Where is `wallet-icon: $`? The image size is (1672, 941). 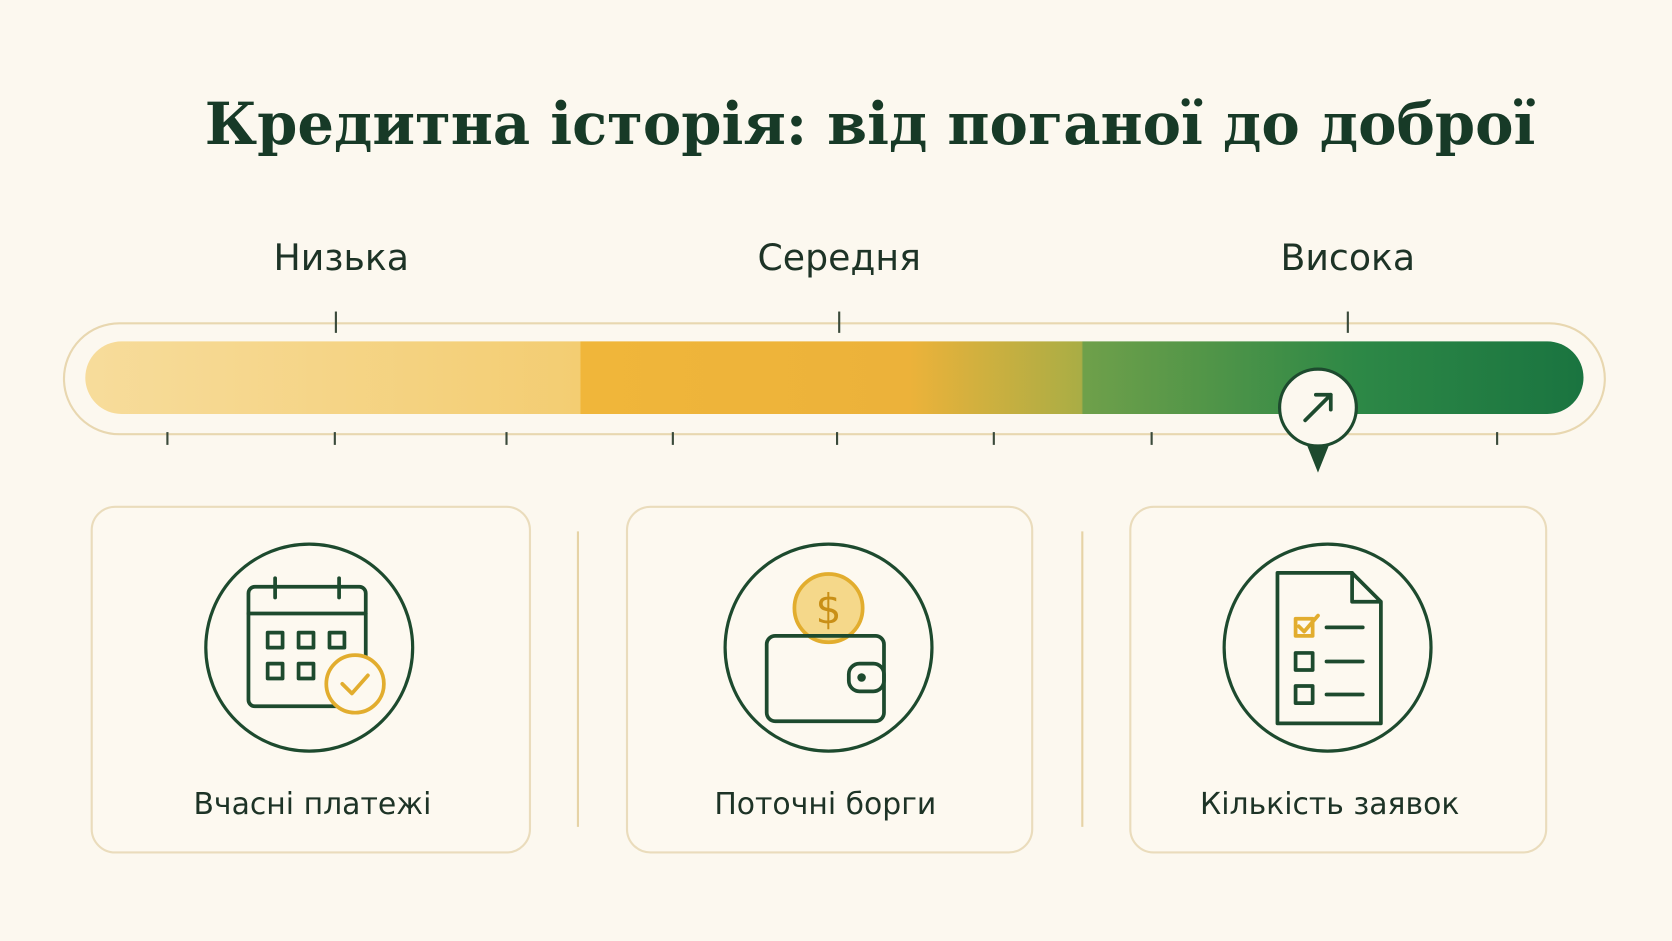 wallet-icon: $ is located at coordinates (825, 648).